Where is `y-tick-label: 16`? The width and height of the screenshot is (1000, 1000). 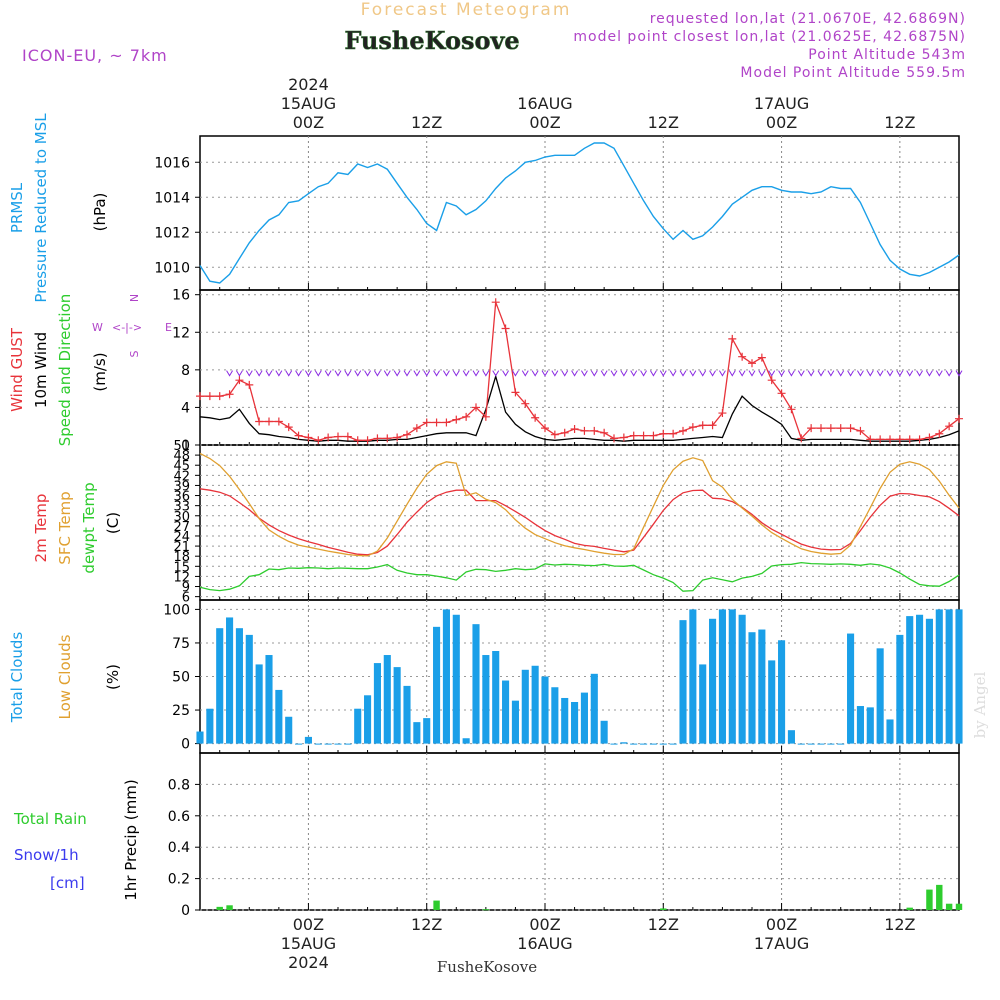 y-tick-label: 16 is located at coordinates (181, 296).